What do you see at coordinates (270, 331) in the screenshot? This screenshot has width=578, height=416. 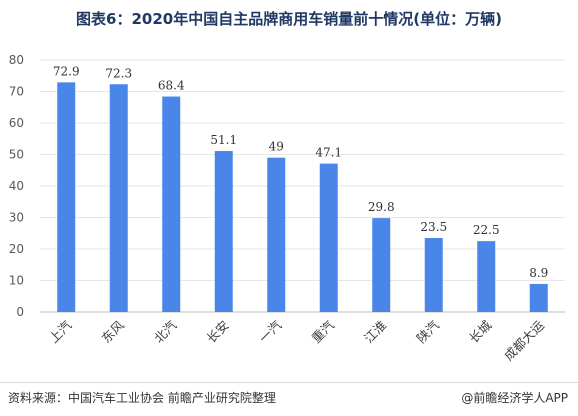 I see `category-label: 一汽` at bounding box center [270, 331].